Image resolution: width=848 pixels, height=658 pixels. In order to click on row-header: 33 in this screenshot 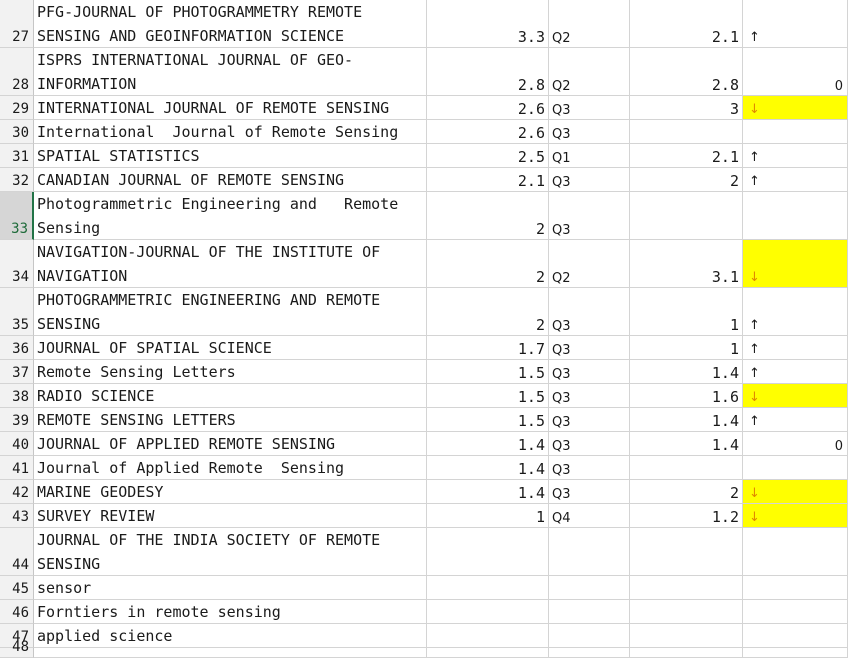, I will do `click(17, 216)`.